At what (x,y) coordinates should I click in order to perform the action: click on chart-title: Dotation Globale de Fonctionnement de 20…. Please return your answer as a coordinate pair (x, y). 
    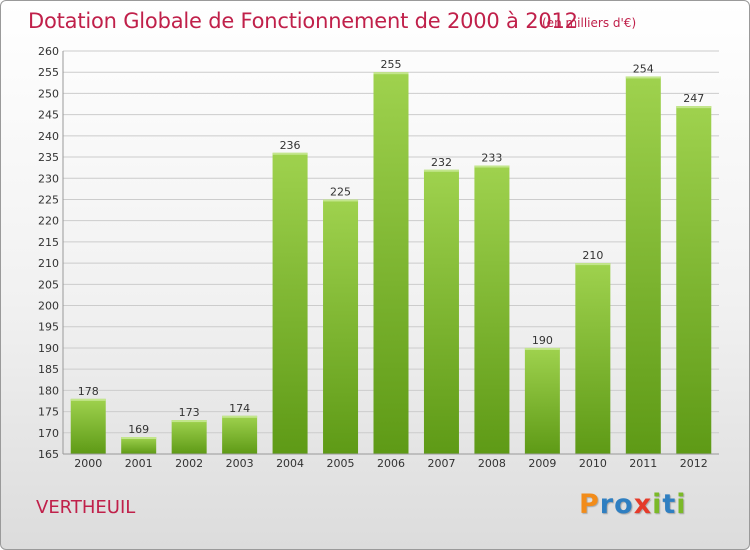
    Looking at the image, I should click on (303, 21).